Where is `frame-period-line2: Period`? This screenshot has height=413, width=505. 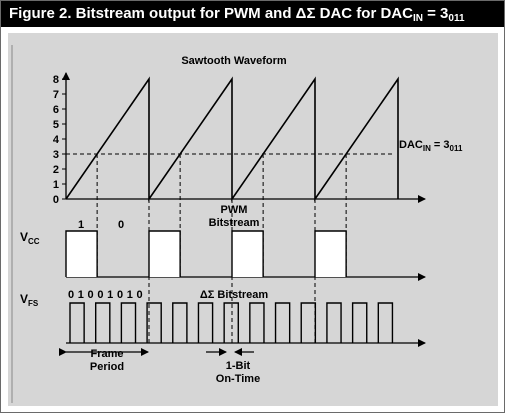 frame-period-line2: Period is located at coordinates (107, 367).